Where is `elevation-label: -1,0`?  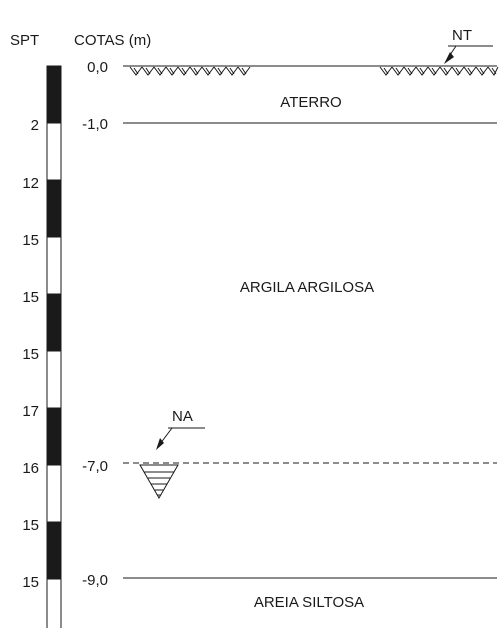 elevation-label: -1,0 is located at coordinates (95, 124).